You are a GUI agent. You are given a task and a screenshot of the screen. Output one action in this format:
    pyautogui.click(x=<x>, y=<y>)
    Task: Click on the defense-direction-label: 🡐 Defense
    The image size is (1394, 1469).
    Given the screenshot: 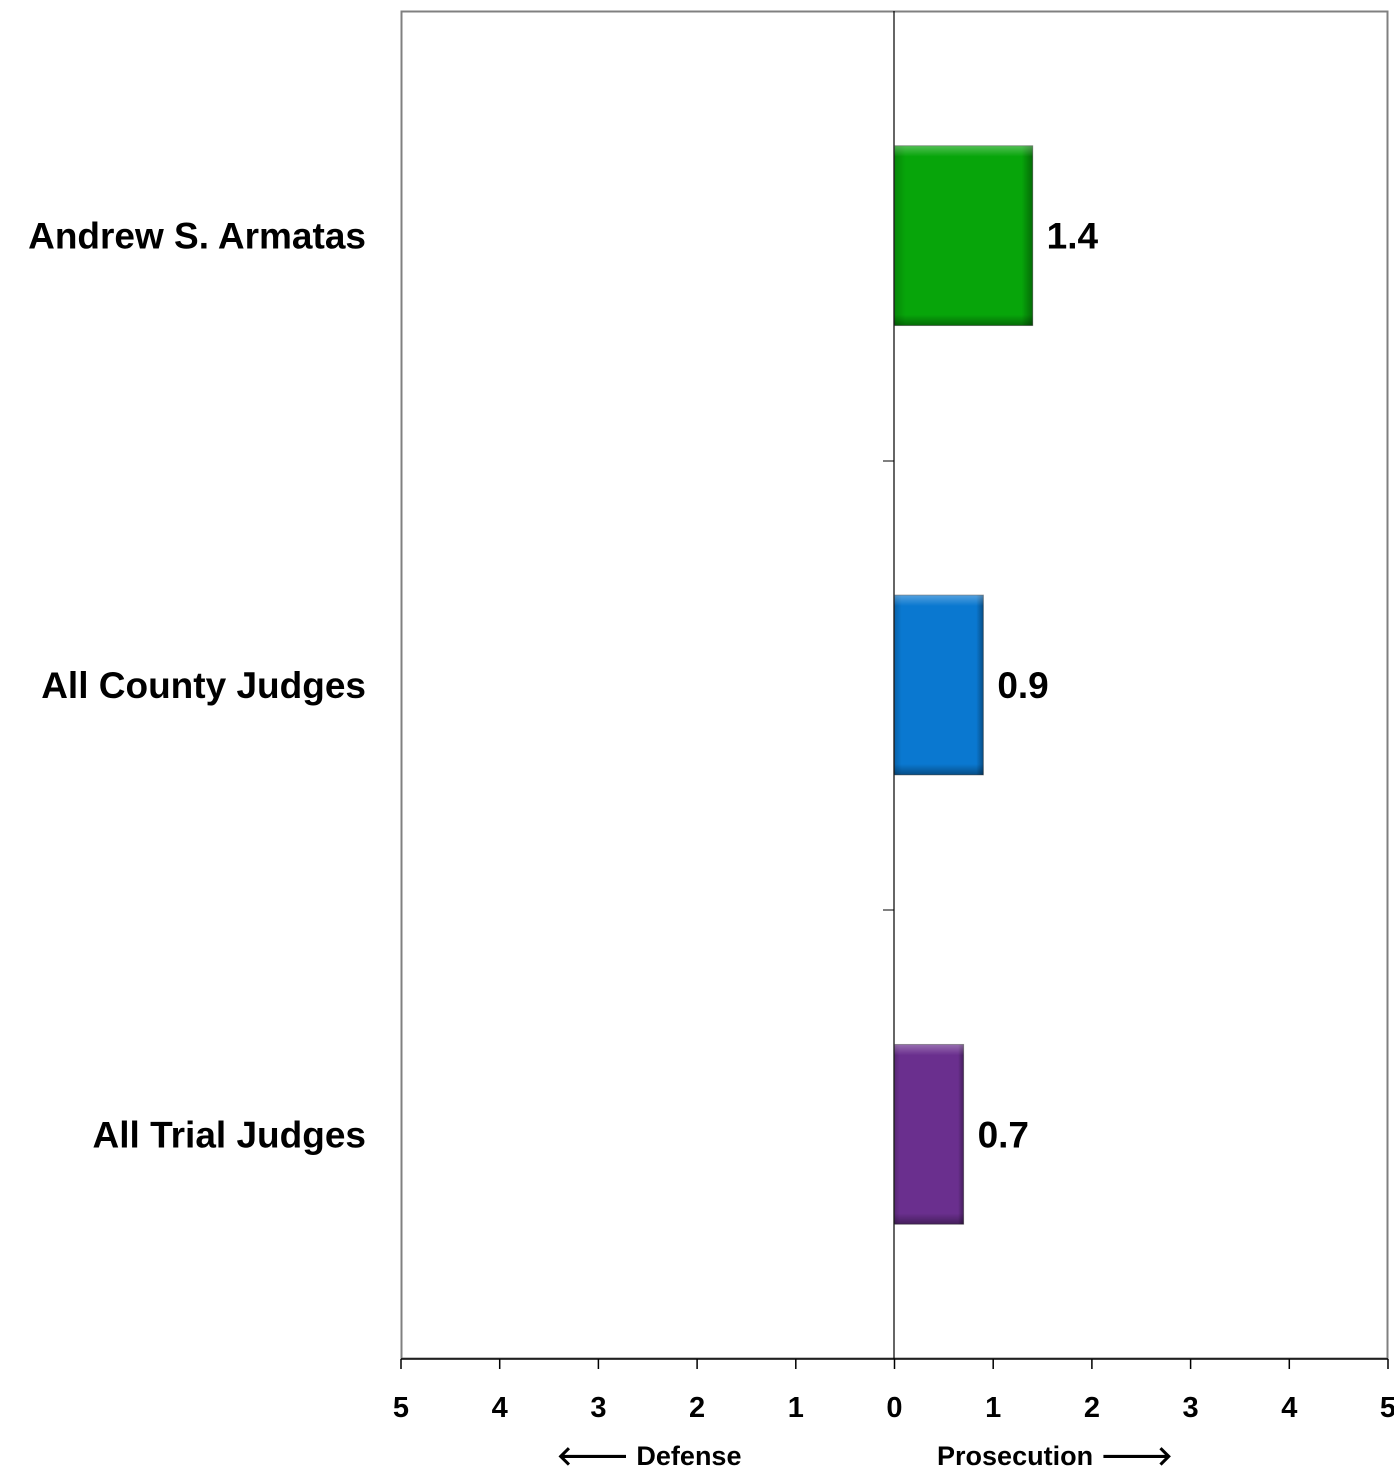 What is the action you would take?
    pyautogui.click(x=649, y=1455)
    